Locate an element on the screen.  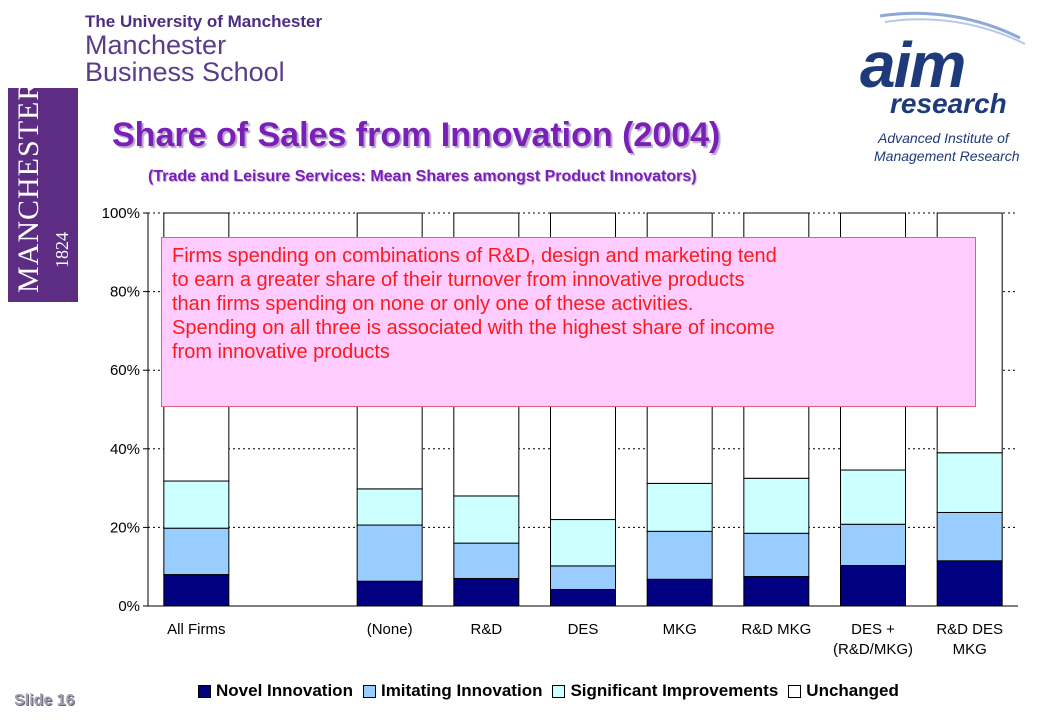
legend-swatch-significant is located at coordinates (559, 691).